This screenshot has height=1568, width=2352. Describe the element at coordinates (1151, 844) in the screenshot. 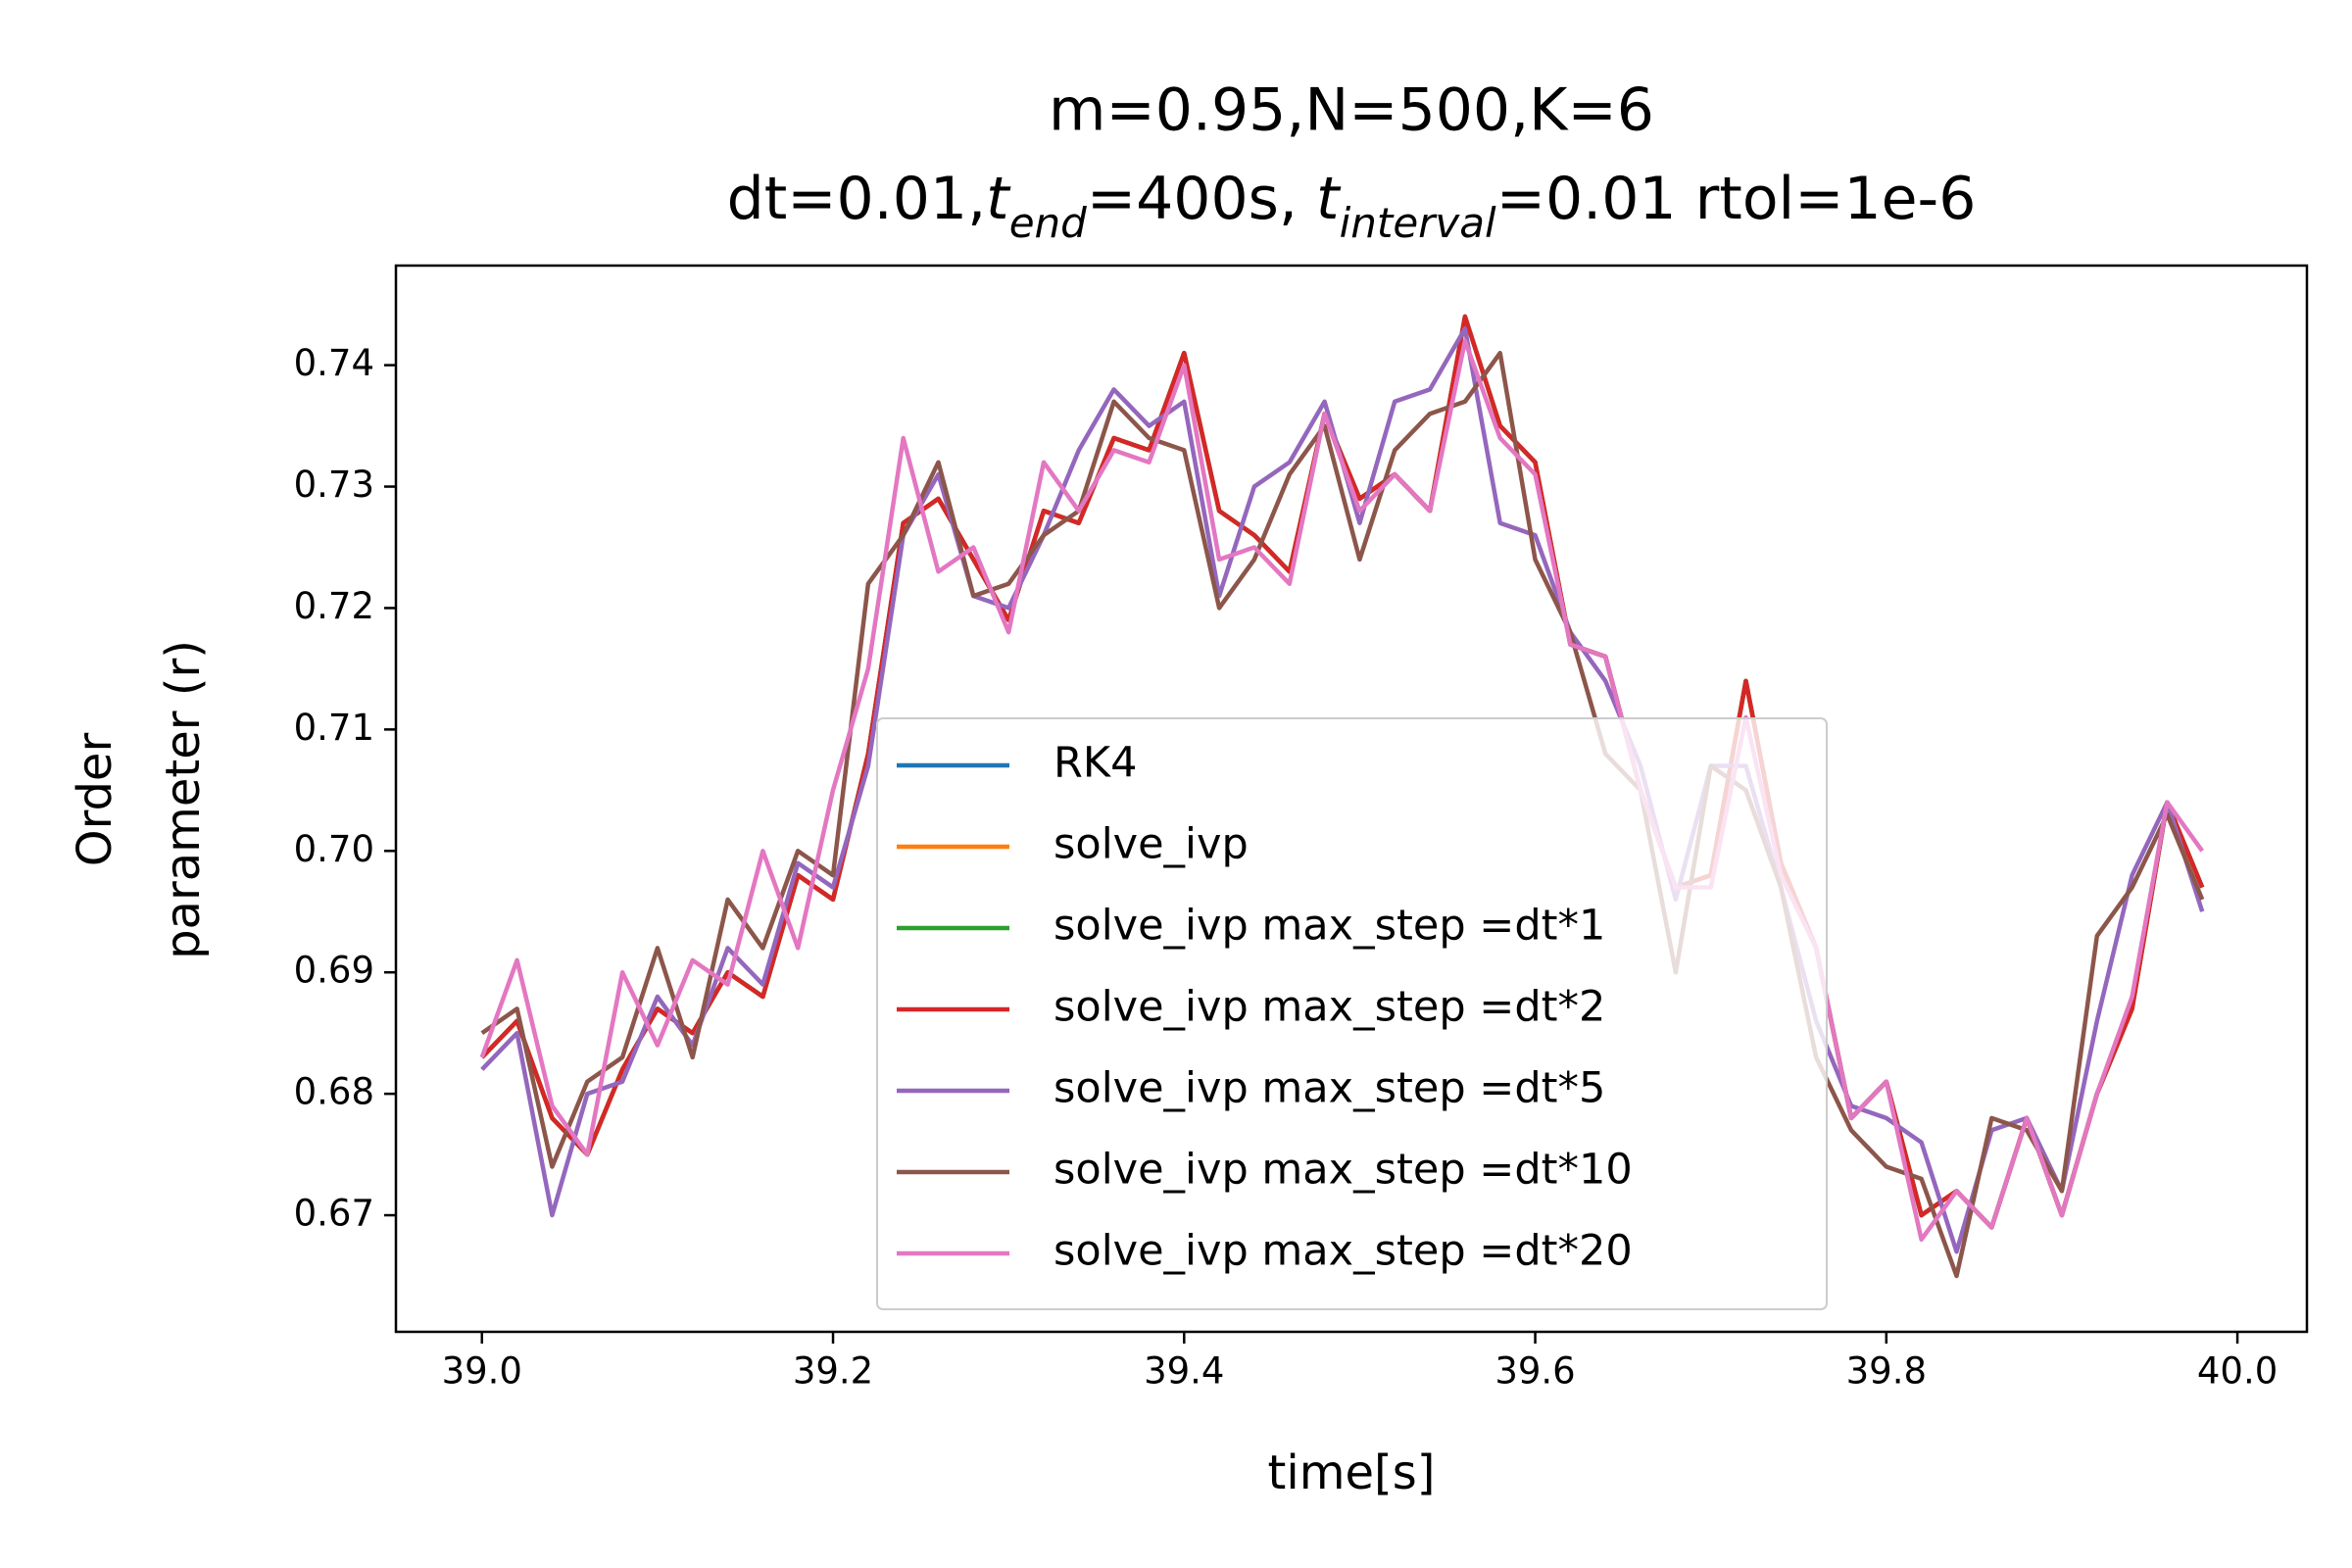

I see `legend-label: solve_ivp` at that location.